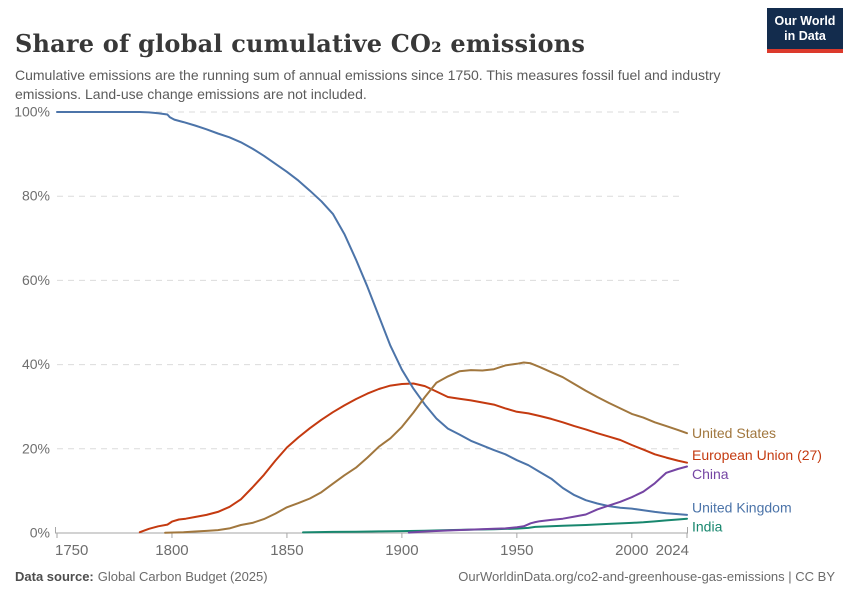  I want to click on series-label-united-kingdom: United Kingdom, so click(742, 507).